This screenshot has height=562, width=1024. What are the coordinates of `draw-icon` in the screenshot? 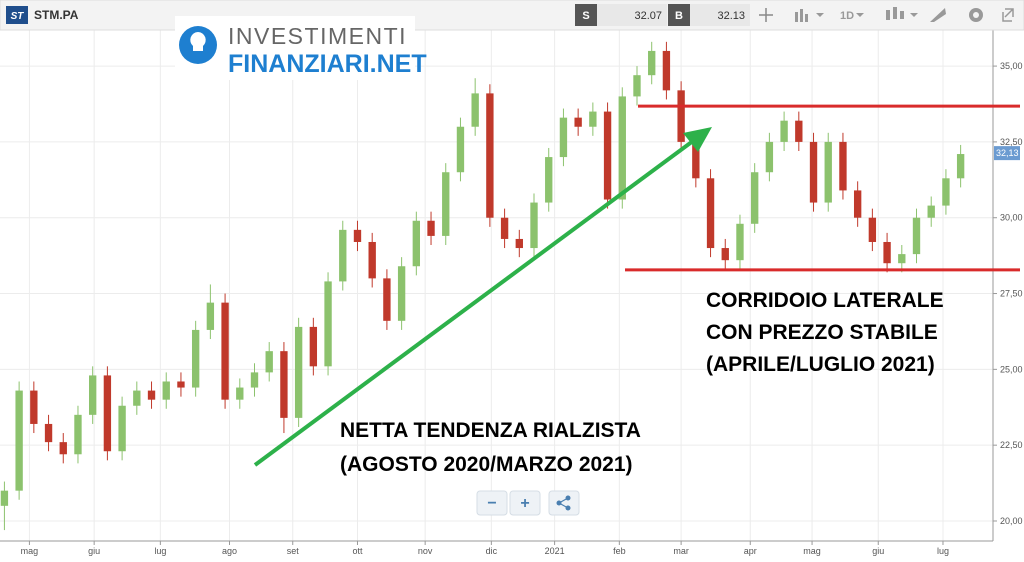 It's located at (938, 15).